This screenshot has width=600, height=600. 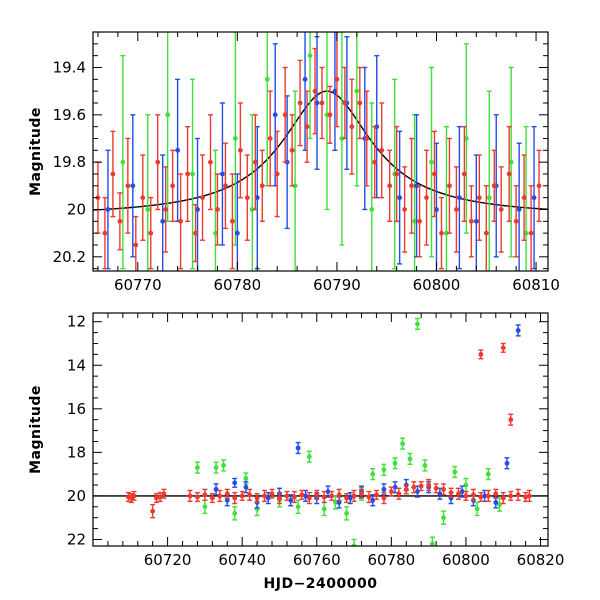 What do you see at coordinates (76, 322) in the screenshot?
I see `y-tick-label: 12` at bounding box center [76, 322].